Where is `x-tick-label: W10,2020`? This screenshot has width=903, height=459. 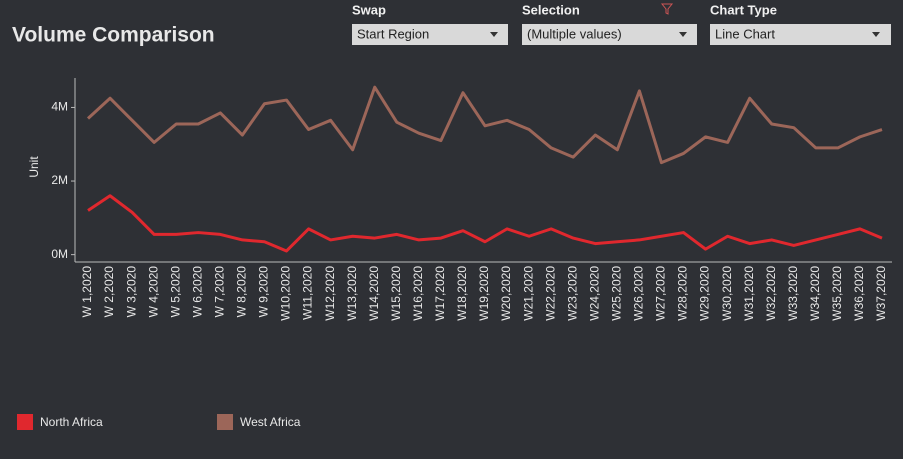
x-tick-label: W10,2020 is located at coordinates (286, 293).